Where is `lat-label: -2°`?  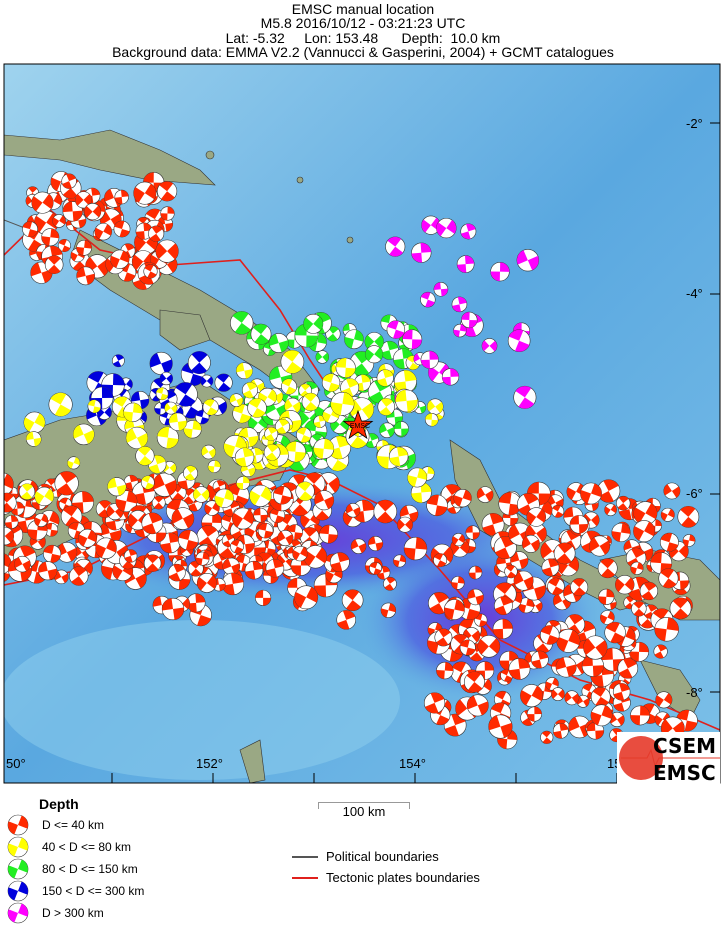
lat-label: -2° is located at coordinates (694, 123).